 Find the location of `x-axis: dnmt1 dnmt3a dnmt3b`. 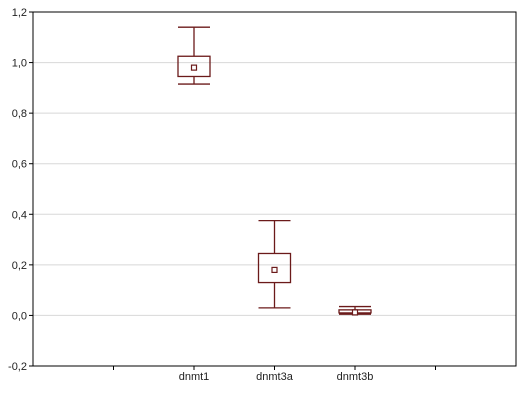

x-axis: dnmt1 dnmt3a dnmt3b is located at coordinates (274, 374).